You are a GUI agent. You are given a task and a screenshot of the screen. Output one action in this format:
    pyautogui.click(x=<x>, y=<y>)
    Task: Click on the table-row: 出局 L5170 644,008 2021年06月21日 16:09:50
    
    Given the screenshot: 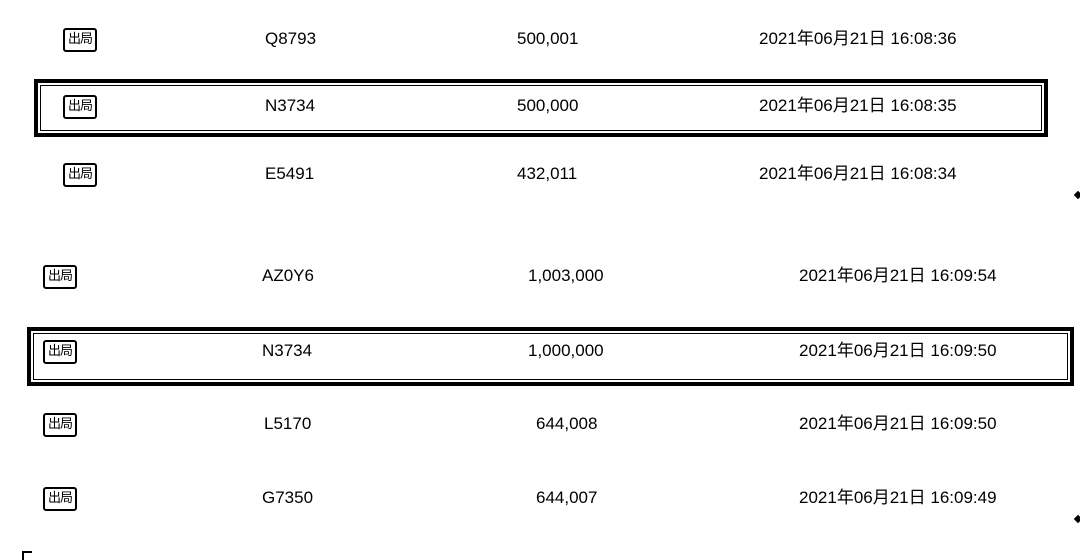 What is the action you would take?
    pyautogui.click(x=540, y=424)
    